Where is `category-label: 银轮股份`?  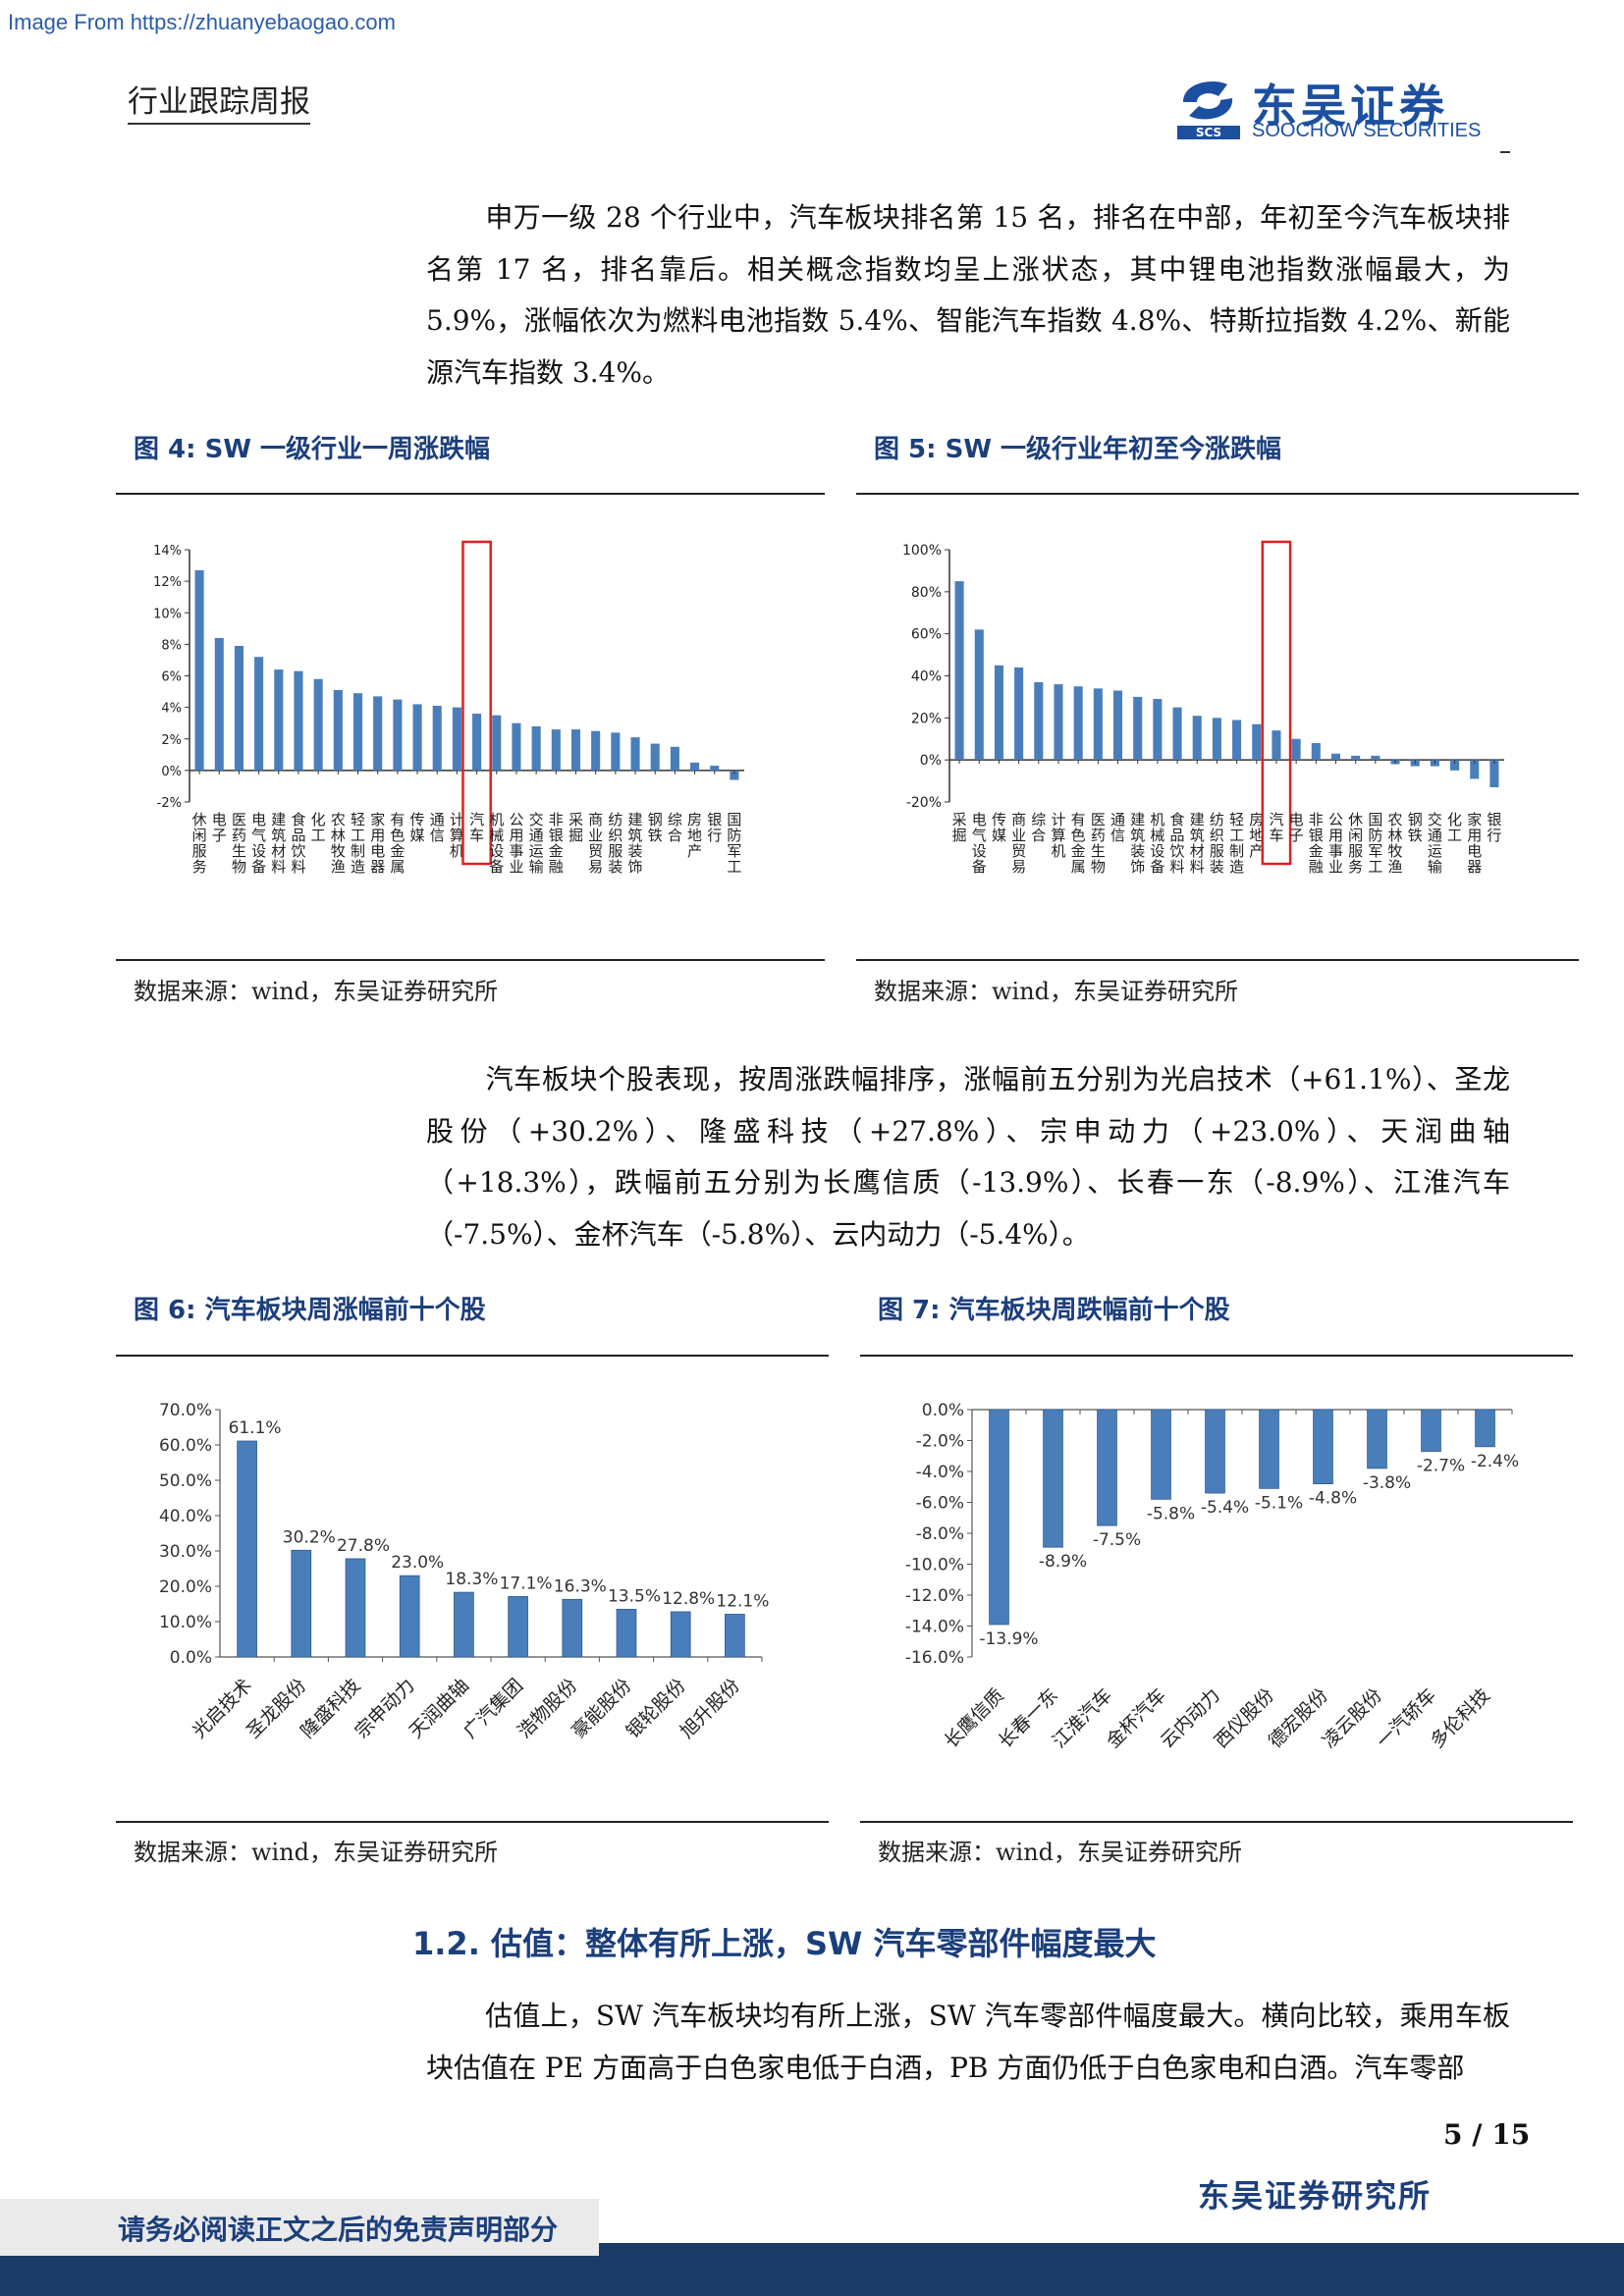
category-label: 银轮股份 is located at coordinates (655, 1708).